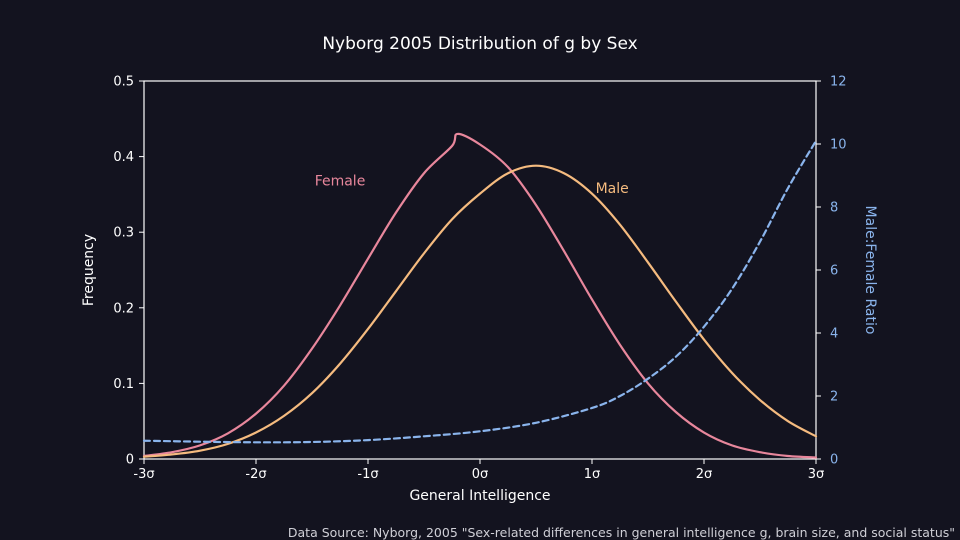 This screenshot has width=960, height=540. I want to click on y-axis-ticks: 0 0.1 0.2 0.3 0.4 0.5, so click(128, 271).